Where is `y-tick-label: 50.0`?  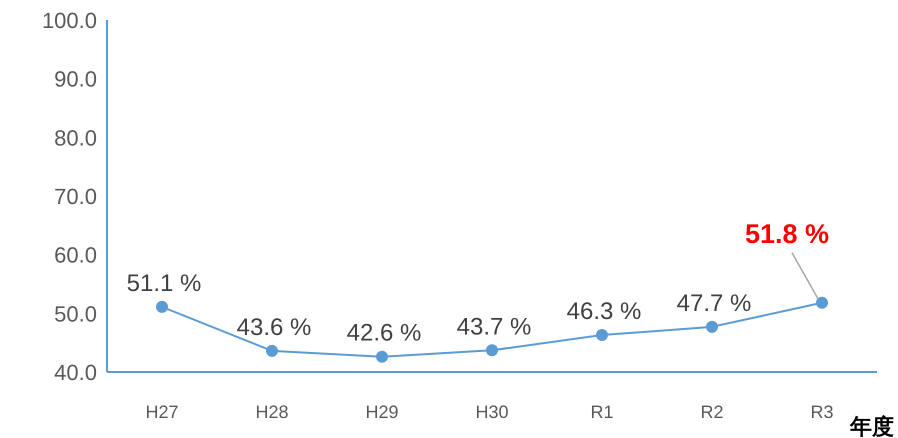
y-tick-label: 50.0 is located at coordinates (75, 313).